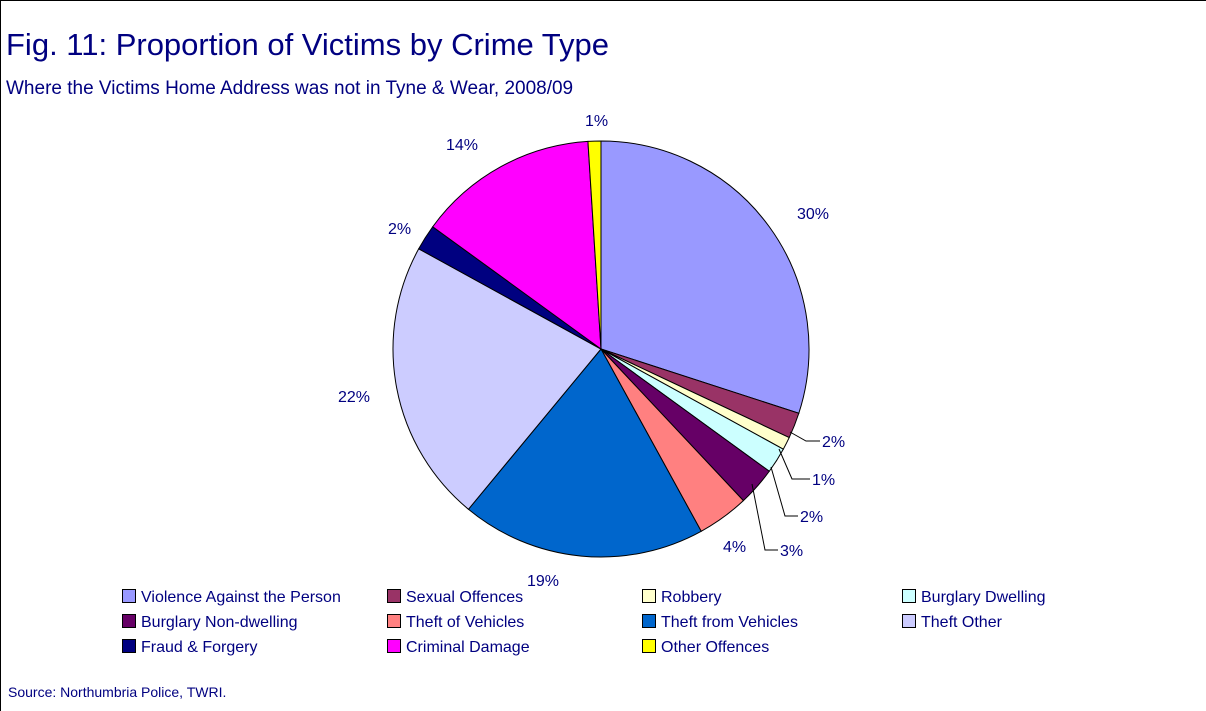  Describe the element at coordinates (399, 229) in the screenshot. I see `data-label-fraud-and-forgery: 2%` at that location.